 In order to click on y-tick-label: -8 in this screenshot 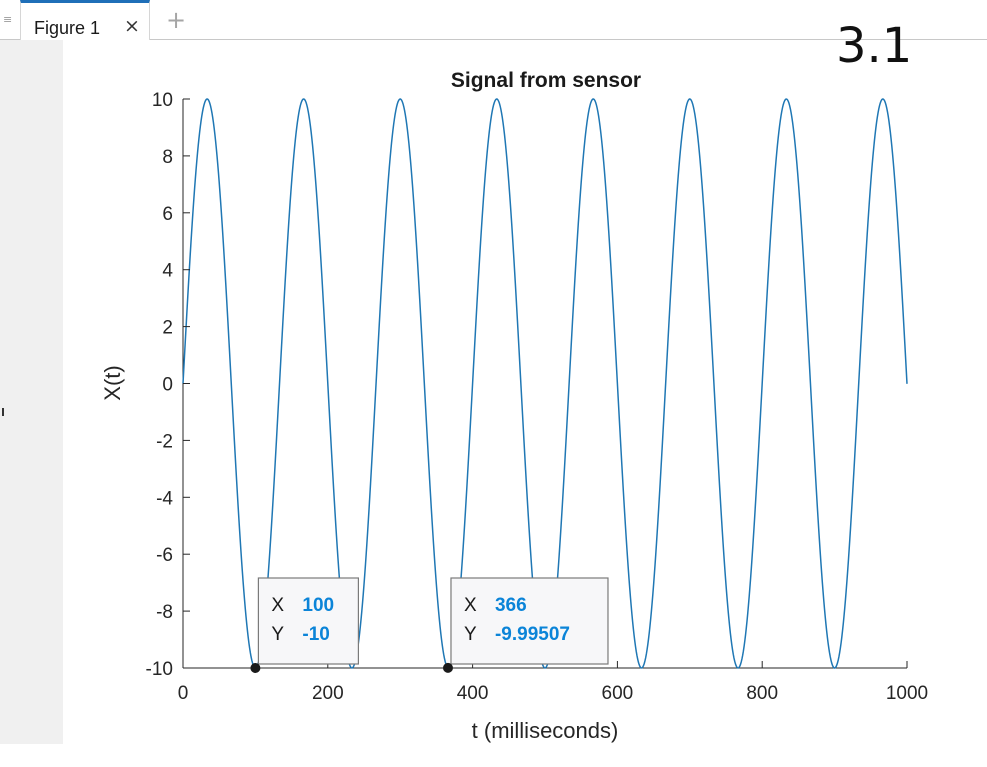, I will do `click(164, 612)`.